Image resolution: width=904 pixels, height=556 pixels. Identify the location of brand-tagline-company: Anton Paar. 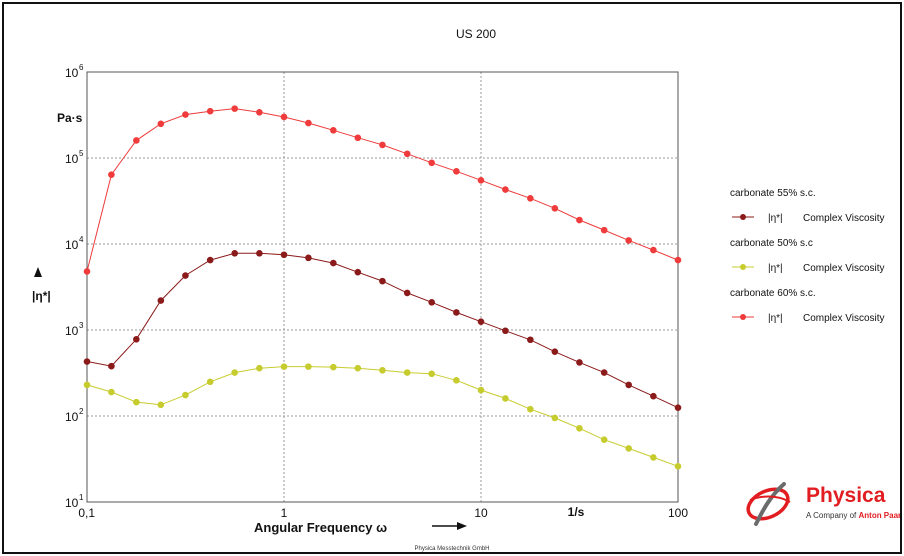
(880, 515).